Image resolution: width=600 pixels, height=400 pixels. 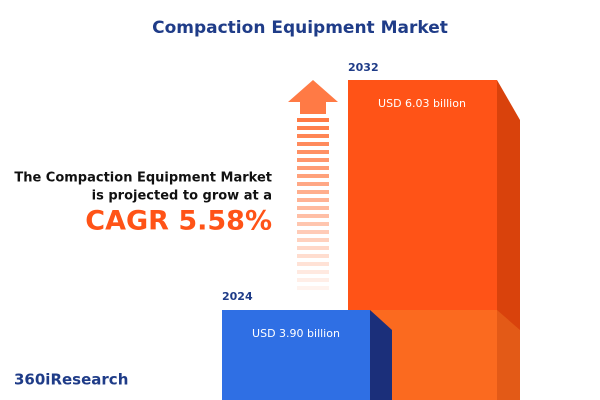 What do you see at coordinates (143, 178) in the screenshot?
I see `description-line: The Compaction Equipment Market` at bounding box center [143, 178].